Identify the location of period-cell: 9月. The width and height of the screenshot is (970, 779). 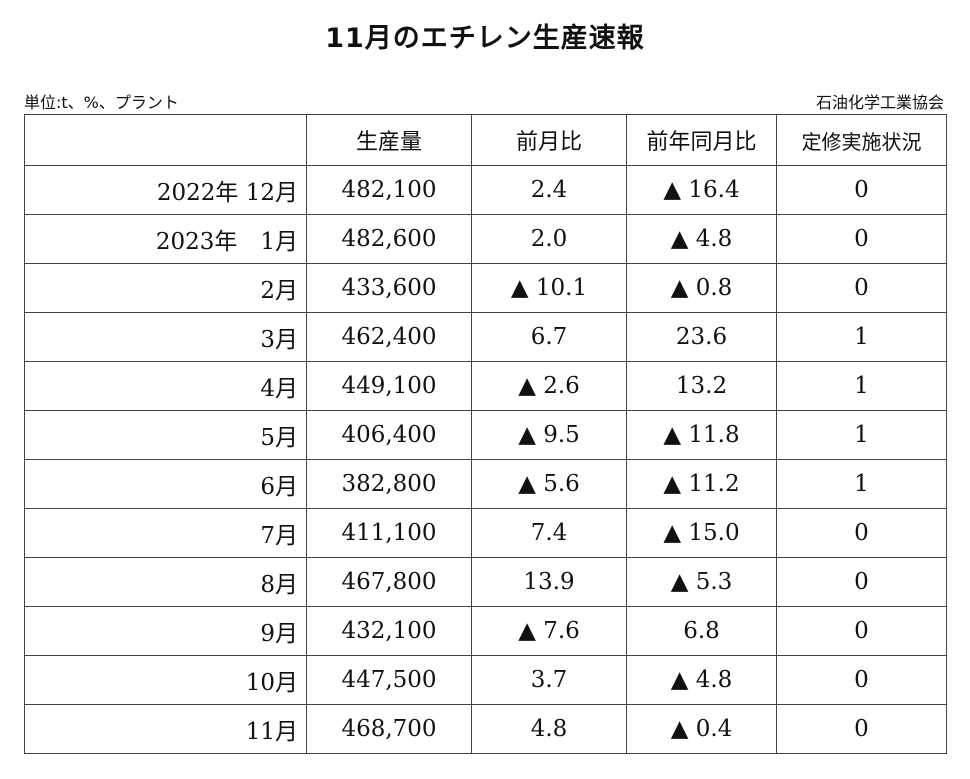
(165, 631).